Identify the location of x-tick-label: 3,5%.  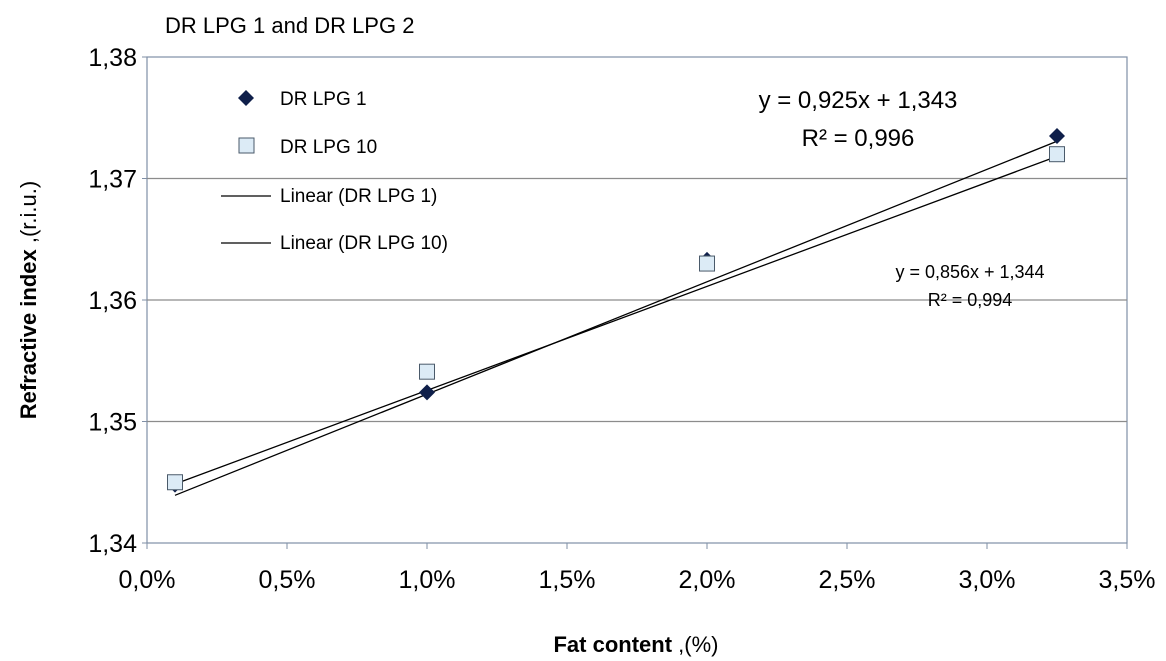
(1127, 580).